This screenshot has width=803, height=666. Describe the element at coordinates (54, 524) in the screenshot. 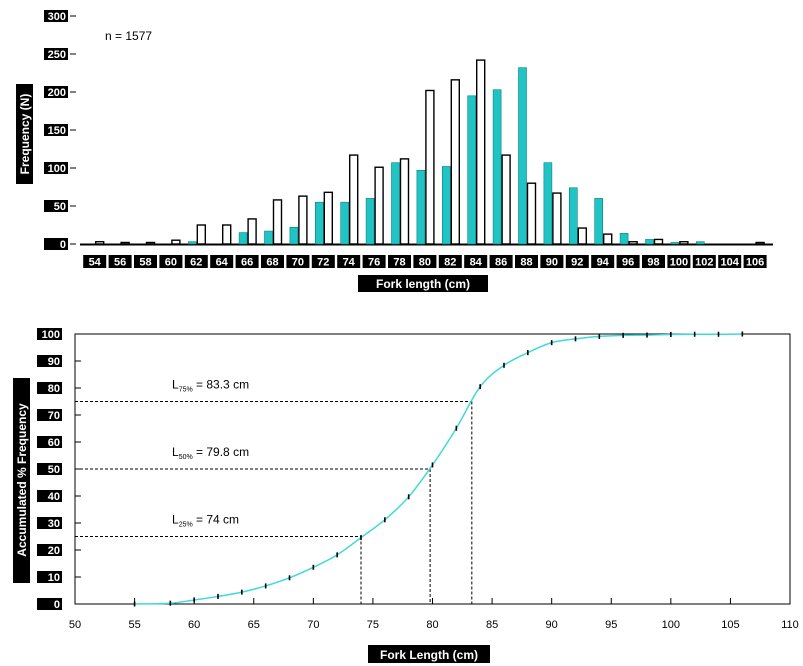

I see `cumulative-y-tick-label: 30` at that location.